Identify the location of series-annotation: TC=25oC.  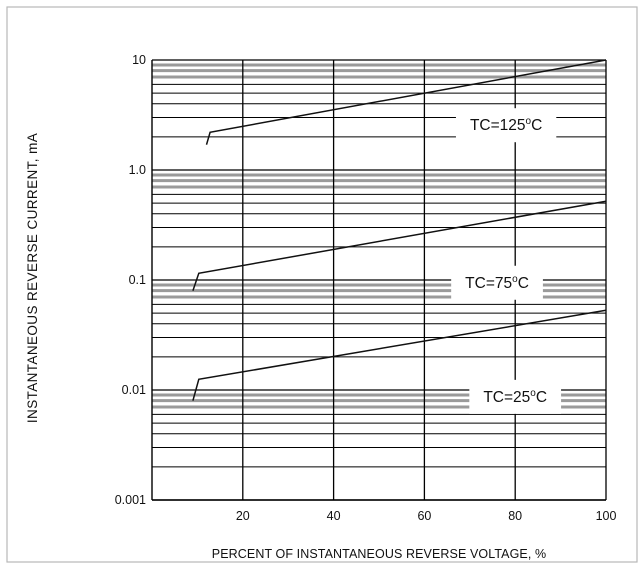
(515, 397).